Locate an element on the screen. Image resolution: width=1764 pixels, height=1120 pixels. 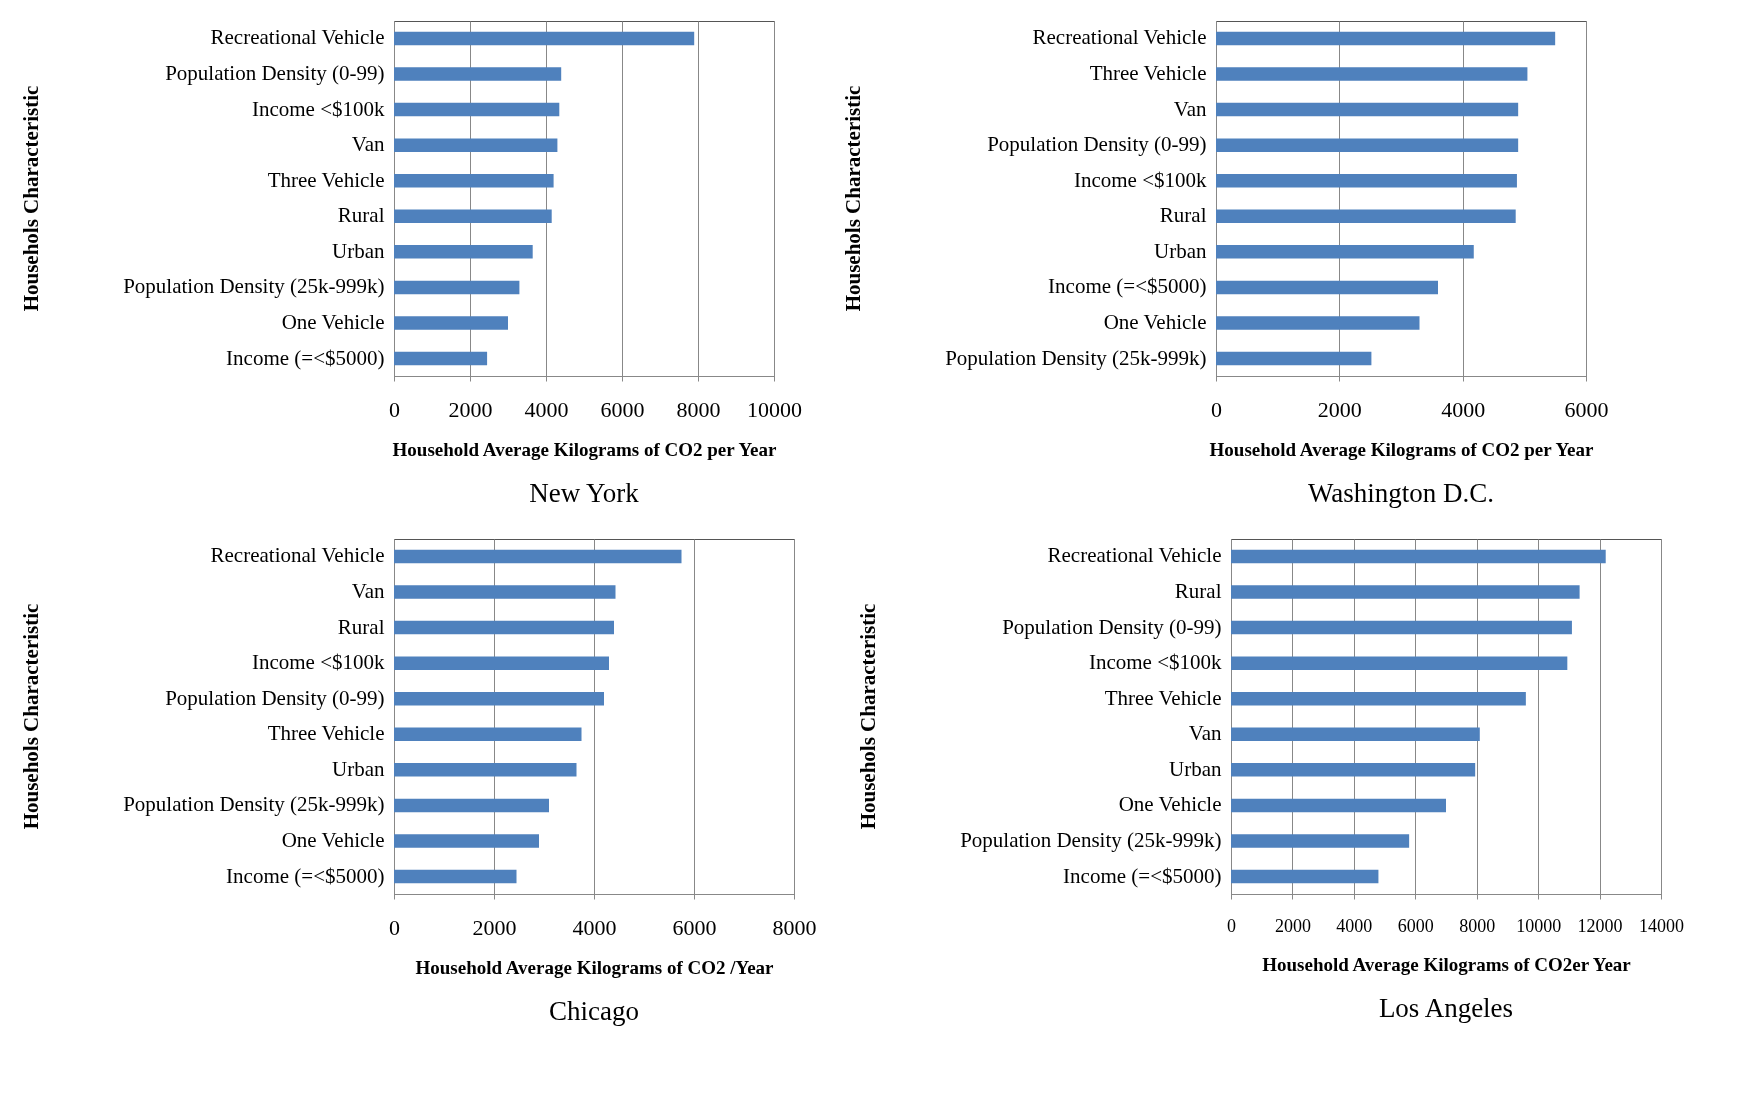
x-axis-title: Household Average Kilograms of CO2 /Year is located at coordinates (595, 967).